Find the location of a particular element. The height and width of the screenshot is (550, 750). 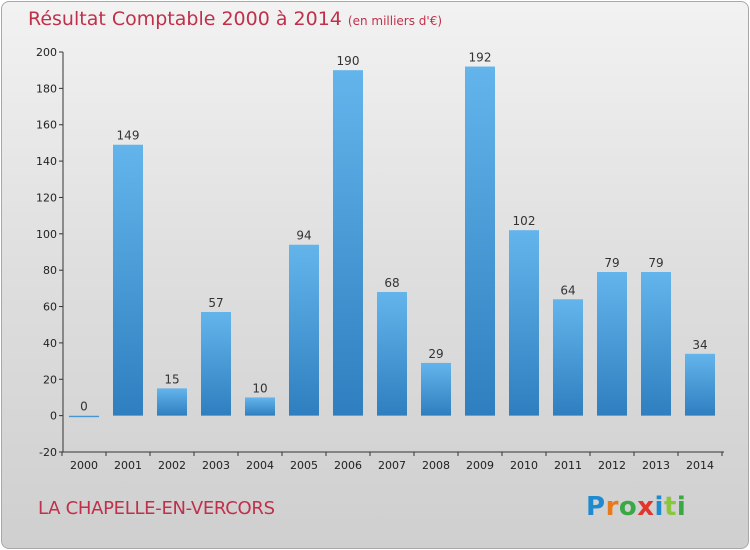

data-label: 0 is located at coordinates (84, 407).